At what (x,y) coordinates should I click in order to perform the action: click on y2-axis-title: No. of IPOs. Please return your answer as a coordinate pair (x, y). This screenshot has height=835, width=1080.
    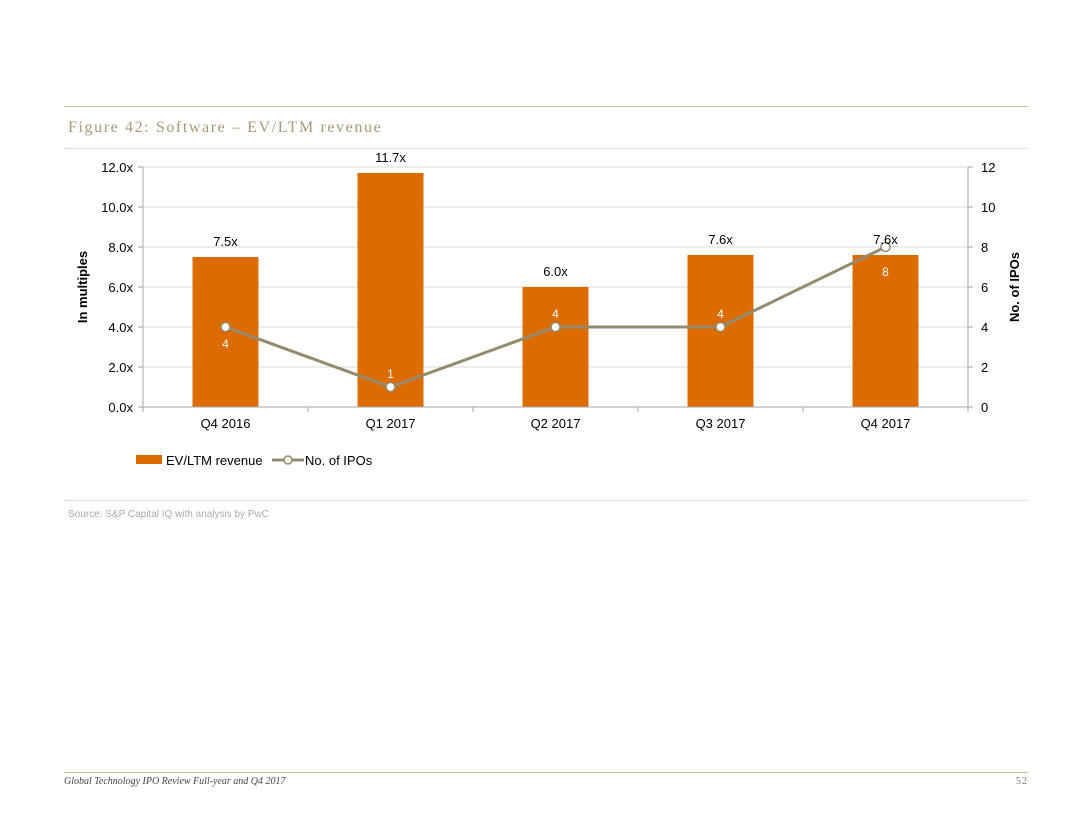
    Looking at the image, I should click on (1014, 287).